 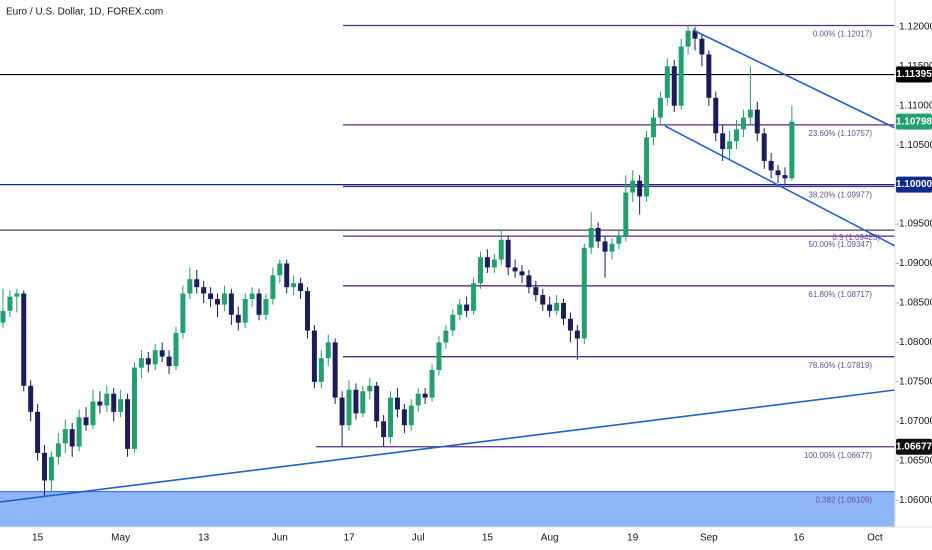 What do you see at coordinates (914, 74) in the screenshot?
I see `level-box-label: 1.11395` at bounding box center [914, 74].